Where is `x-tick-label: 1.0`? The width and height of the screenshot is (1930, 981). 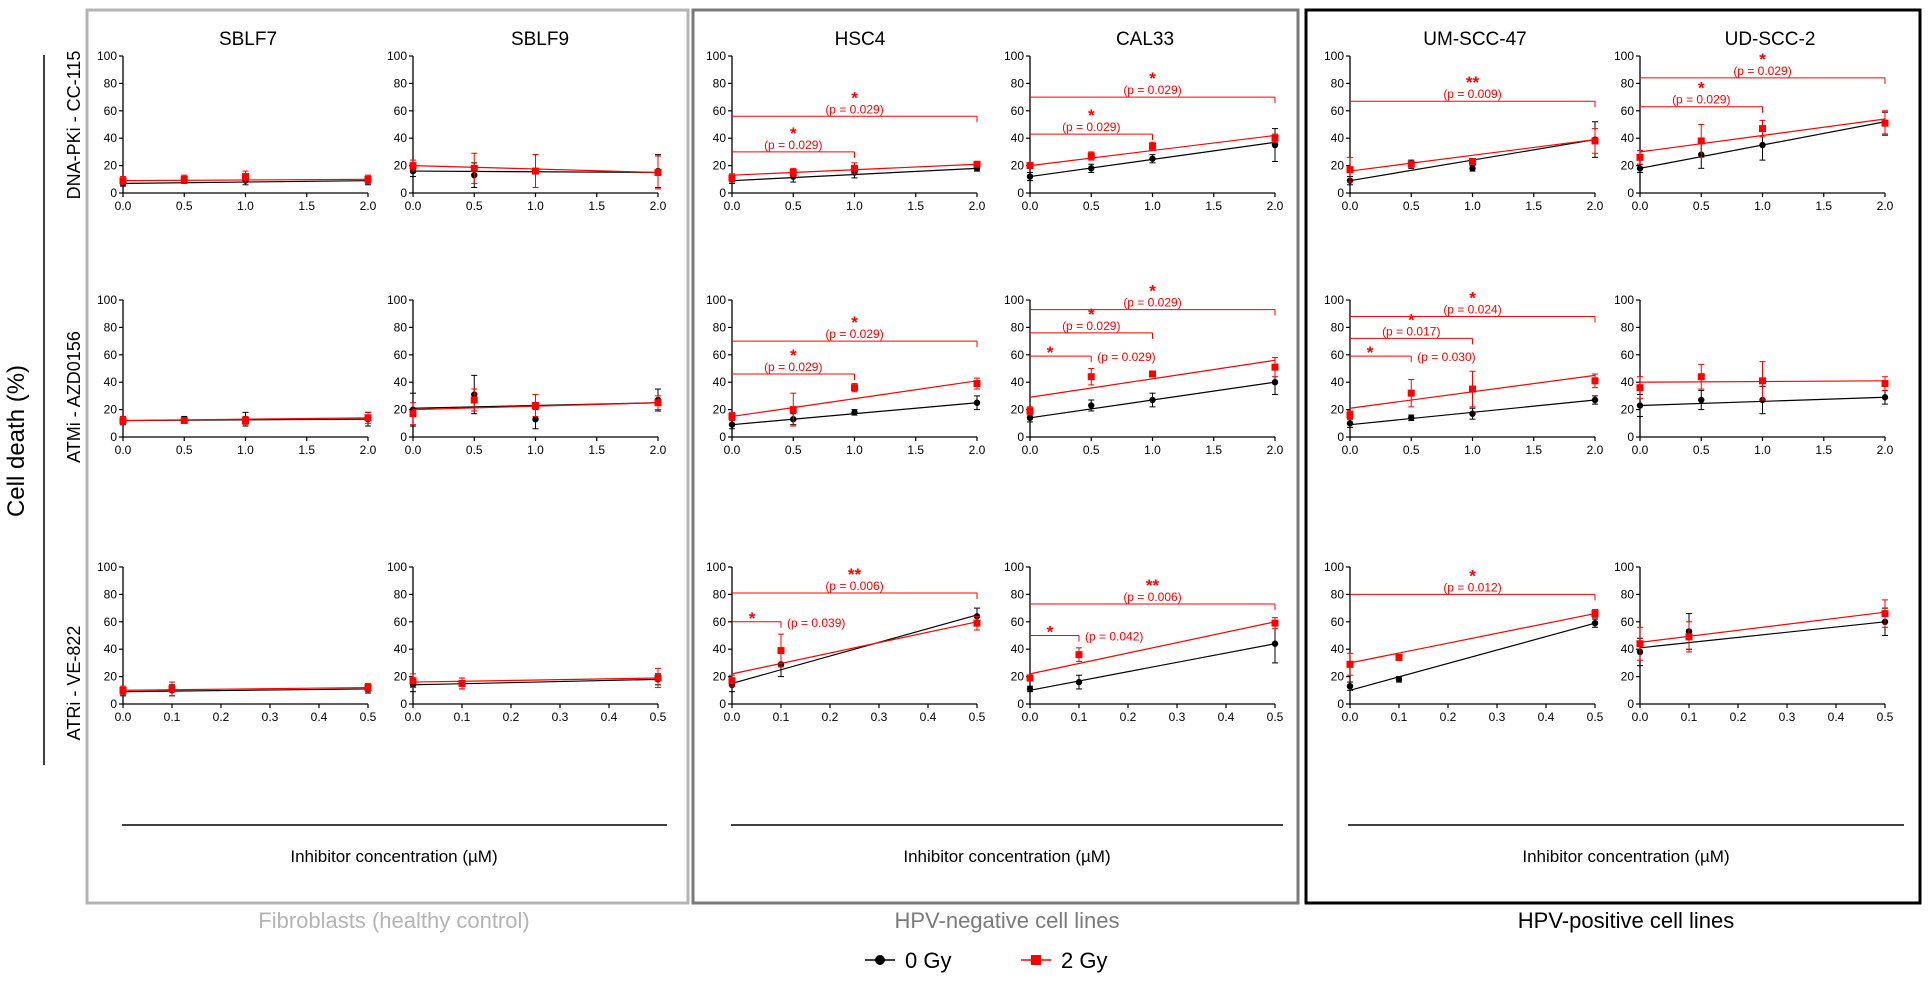 x-tick-label: 1.0 is located at coordinates (854, 450).